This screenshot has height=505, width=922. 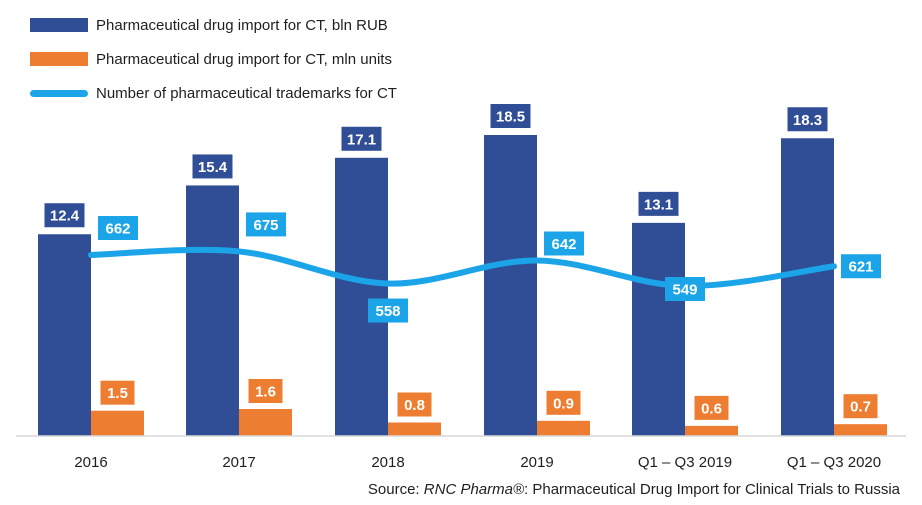 I want to click on label-trademarks-0-text: 662, so click(x=117, y=229).